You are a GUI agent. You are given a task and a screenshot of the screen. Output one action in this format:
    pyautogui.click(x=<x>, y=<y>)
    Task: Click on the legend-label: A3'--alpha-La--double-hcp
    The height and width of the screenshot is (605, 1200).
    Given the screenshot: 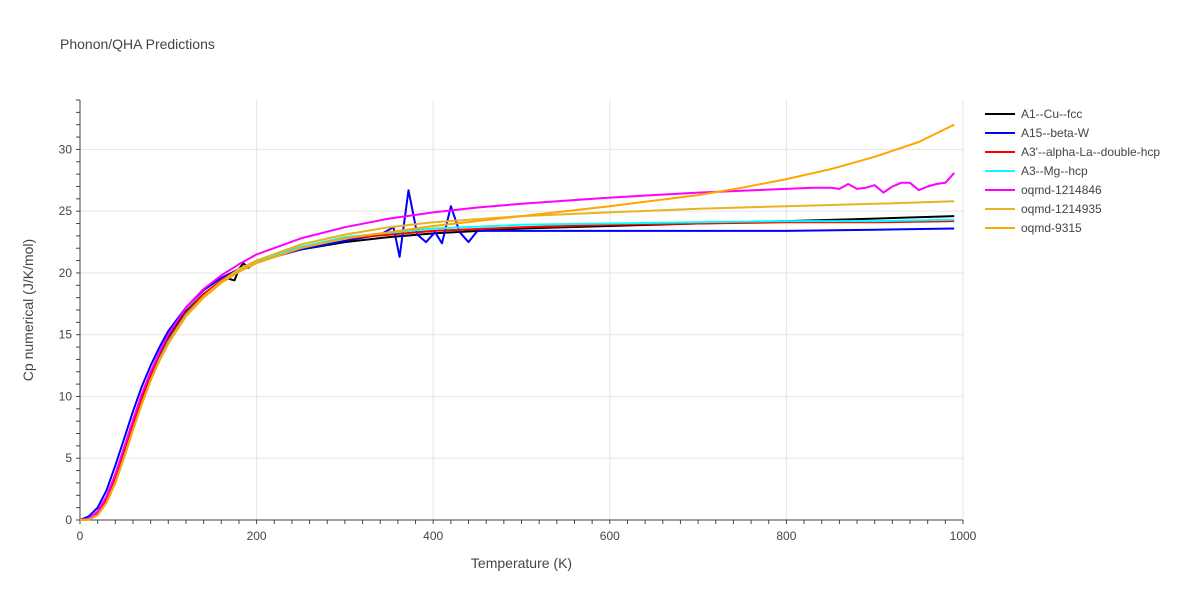 What is the action you would take?
    pyautogui.click(x=1091, y=151)
    